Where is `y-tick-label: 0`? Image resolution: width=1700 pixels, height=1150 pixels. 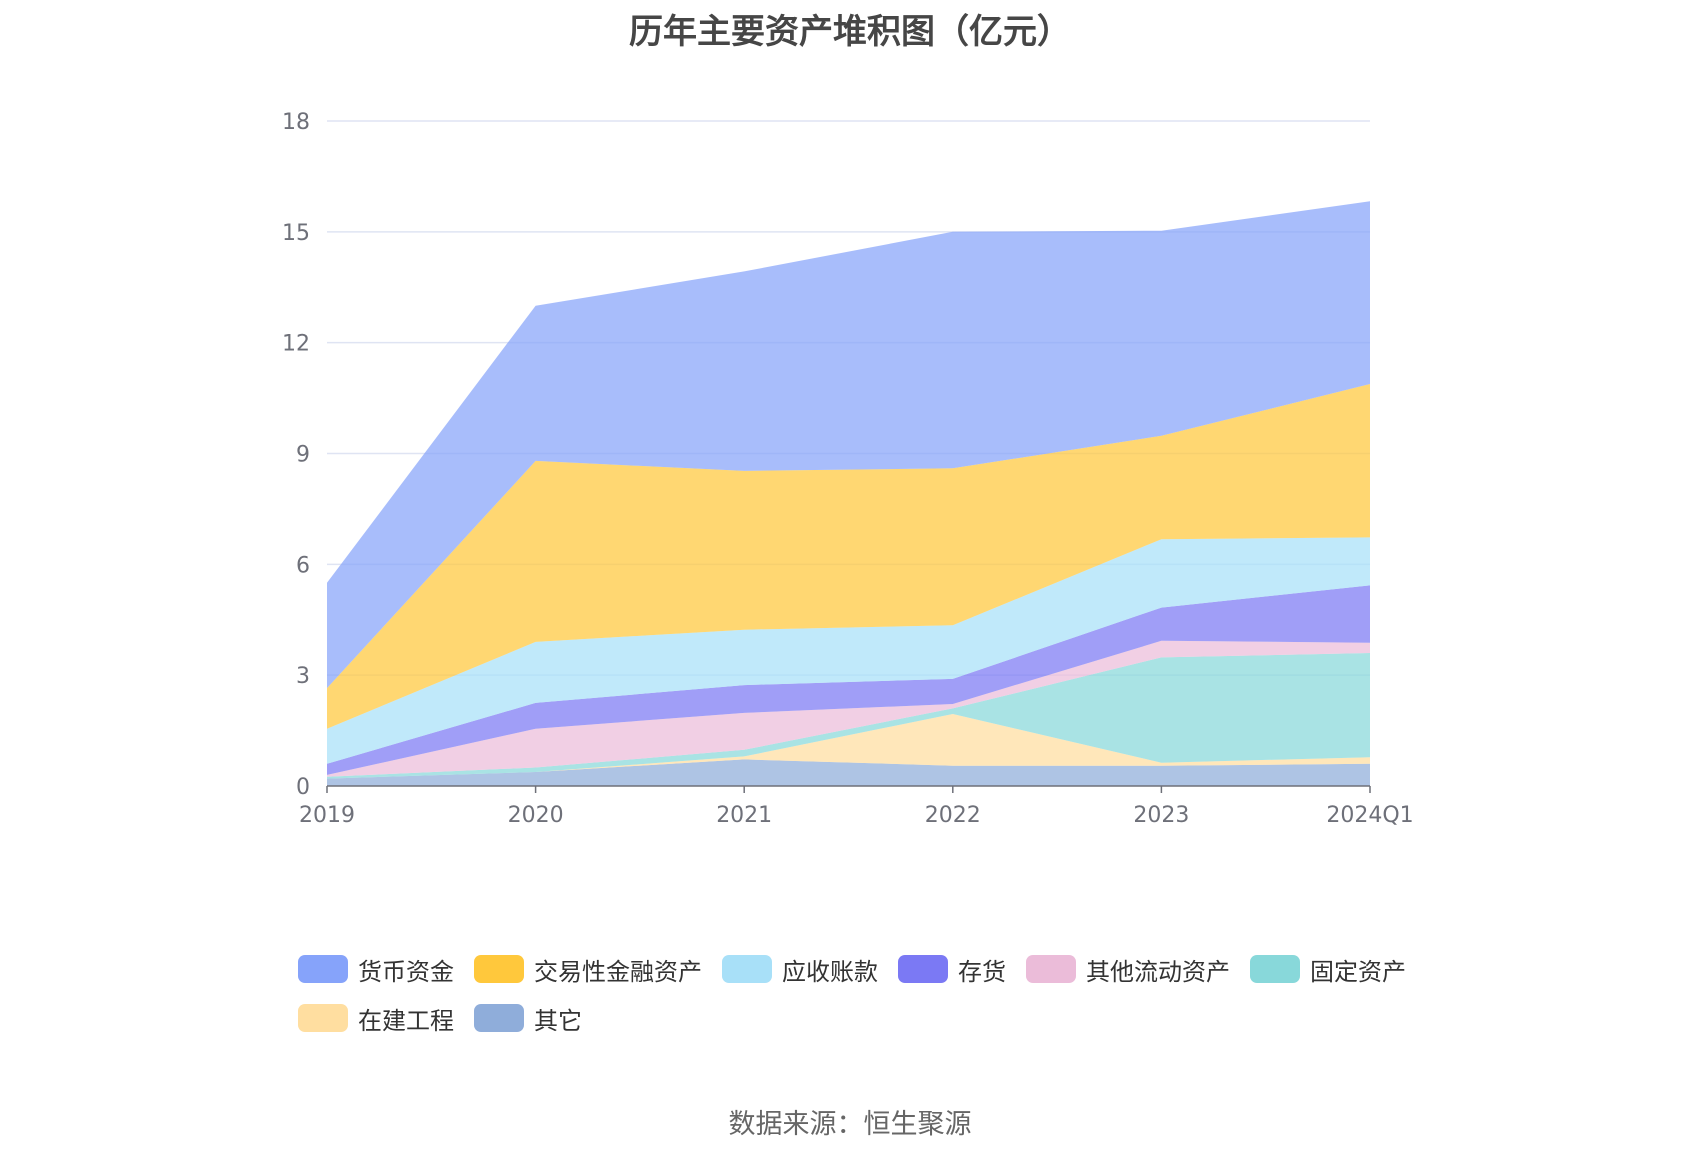 y-tick-label: 0 is located at coordinates (303, 787).